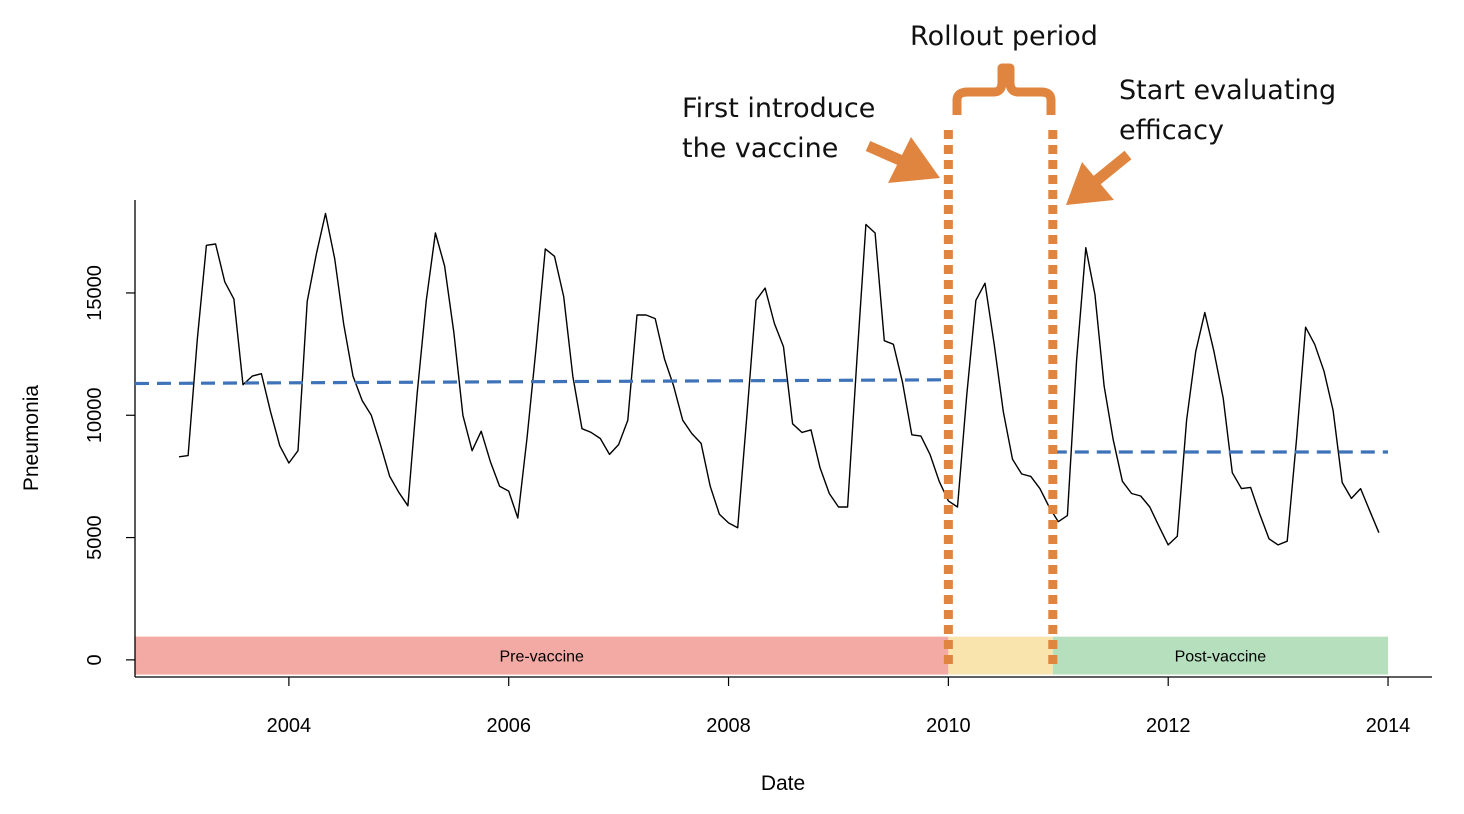 This screenshot has height=814, width=1464. What do you see at coordinates (95, 415) in the screenshot?
I see `y-tick-label-10000: 10000` at bounding box center [95, 415].